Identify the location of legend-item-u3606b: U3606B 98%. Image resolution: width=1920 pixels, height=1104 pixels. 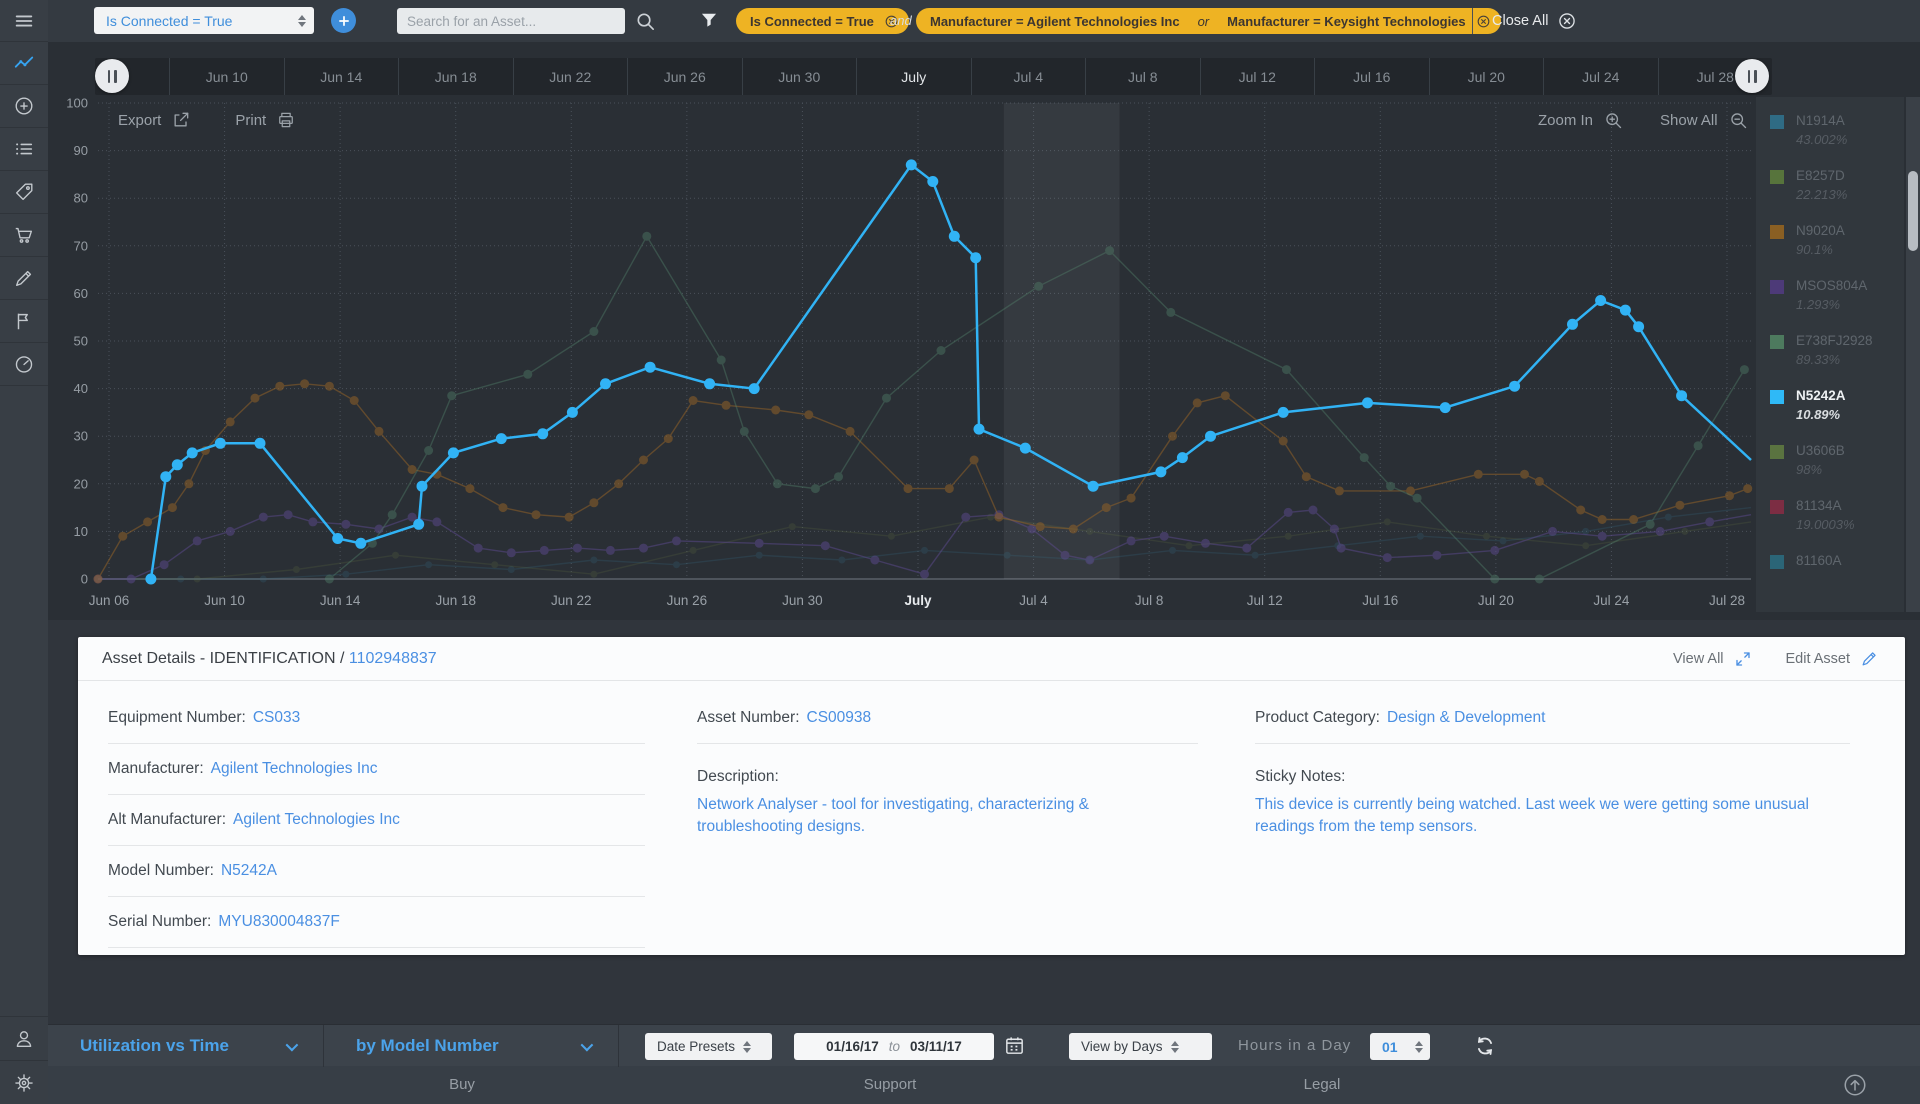
(1837, 460).